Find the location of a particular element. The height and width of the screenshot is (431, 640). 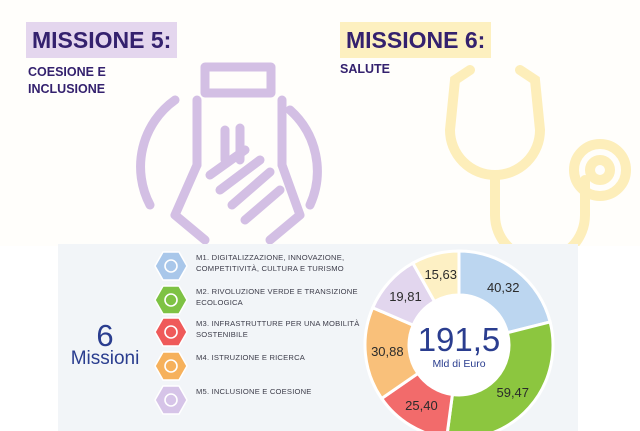

missions-count: 6 is located at coordinates (105, 335).